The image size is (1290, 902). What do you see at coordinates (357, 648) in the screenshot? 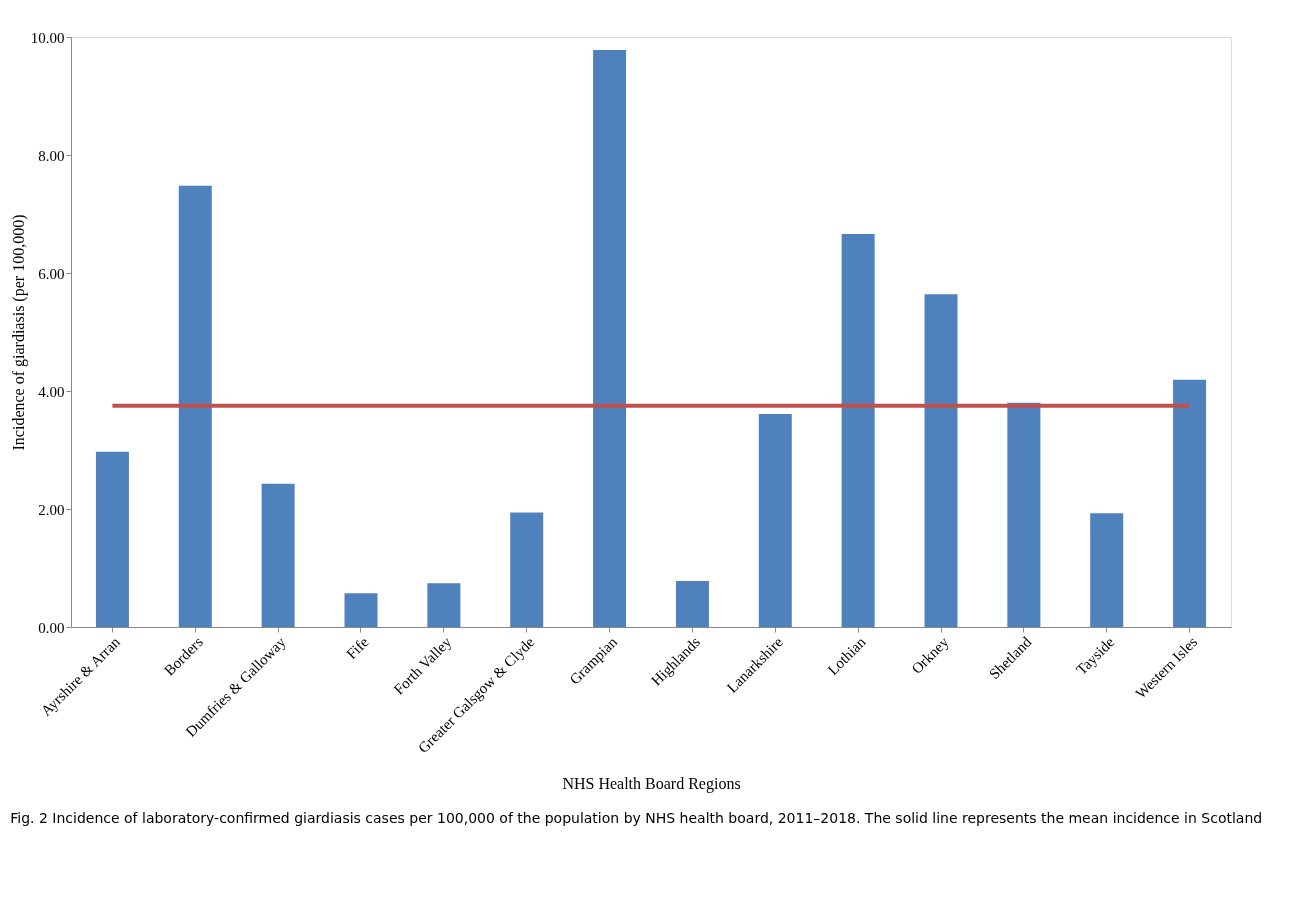
I see `x-tick-label: Fife` at bounding box center [357, 648].